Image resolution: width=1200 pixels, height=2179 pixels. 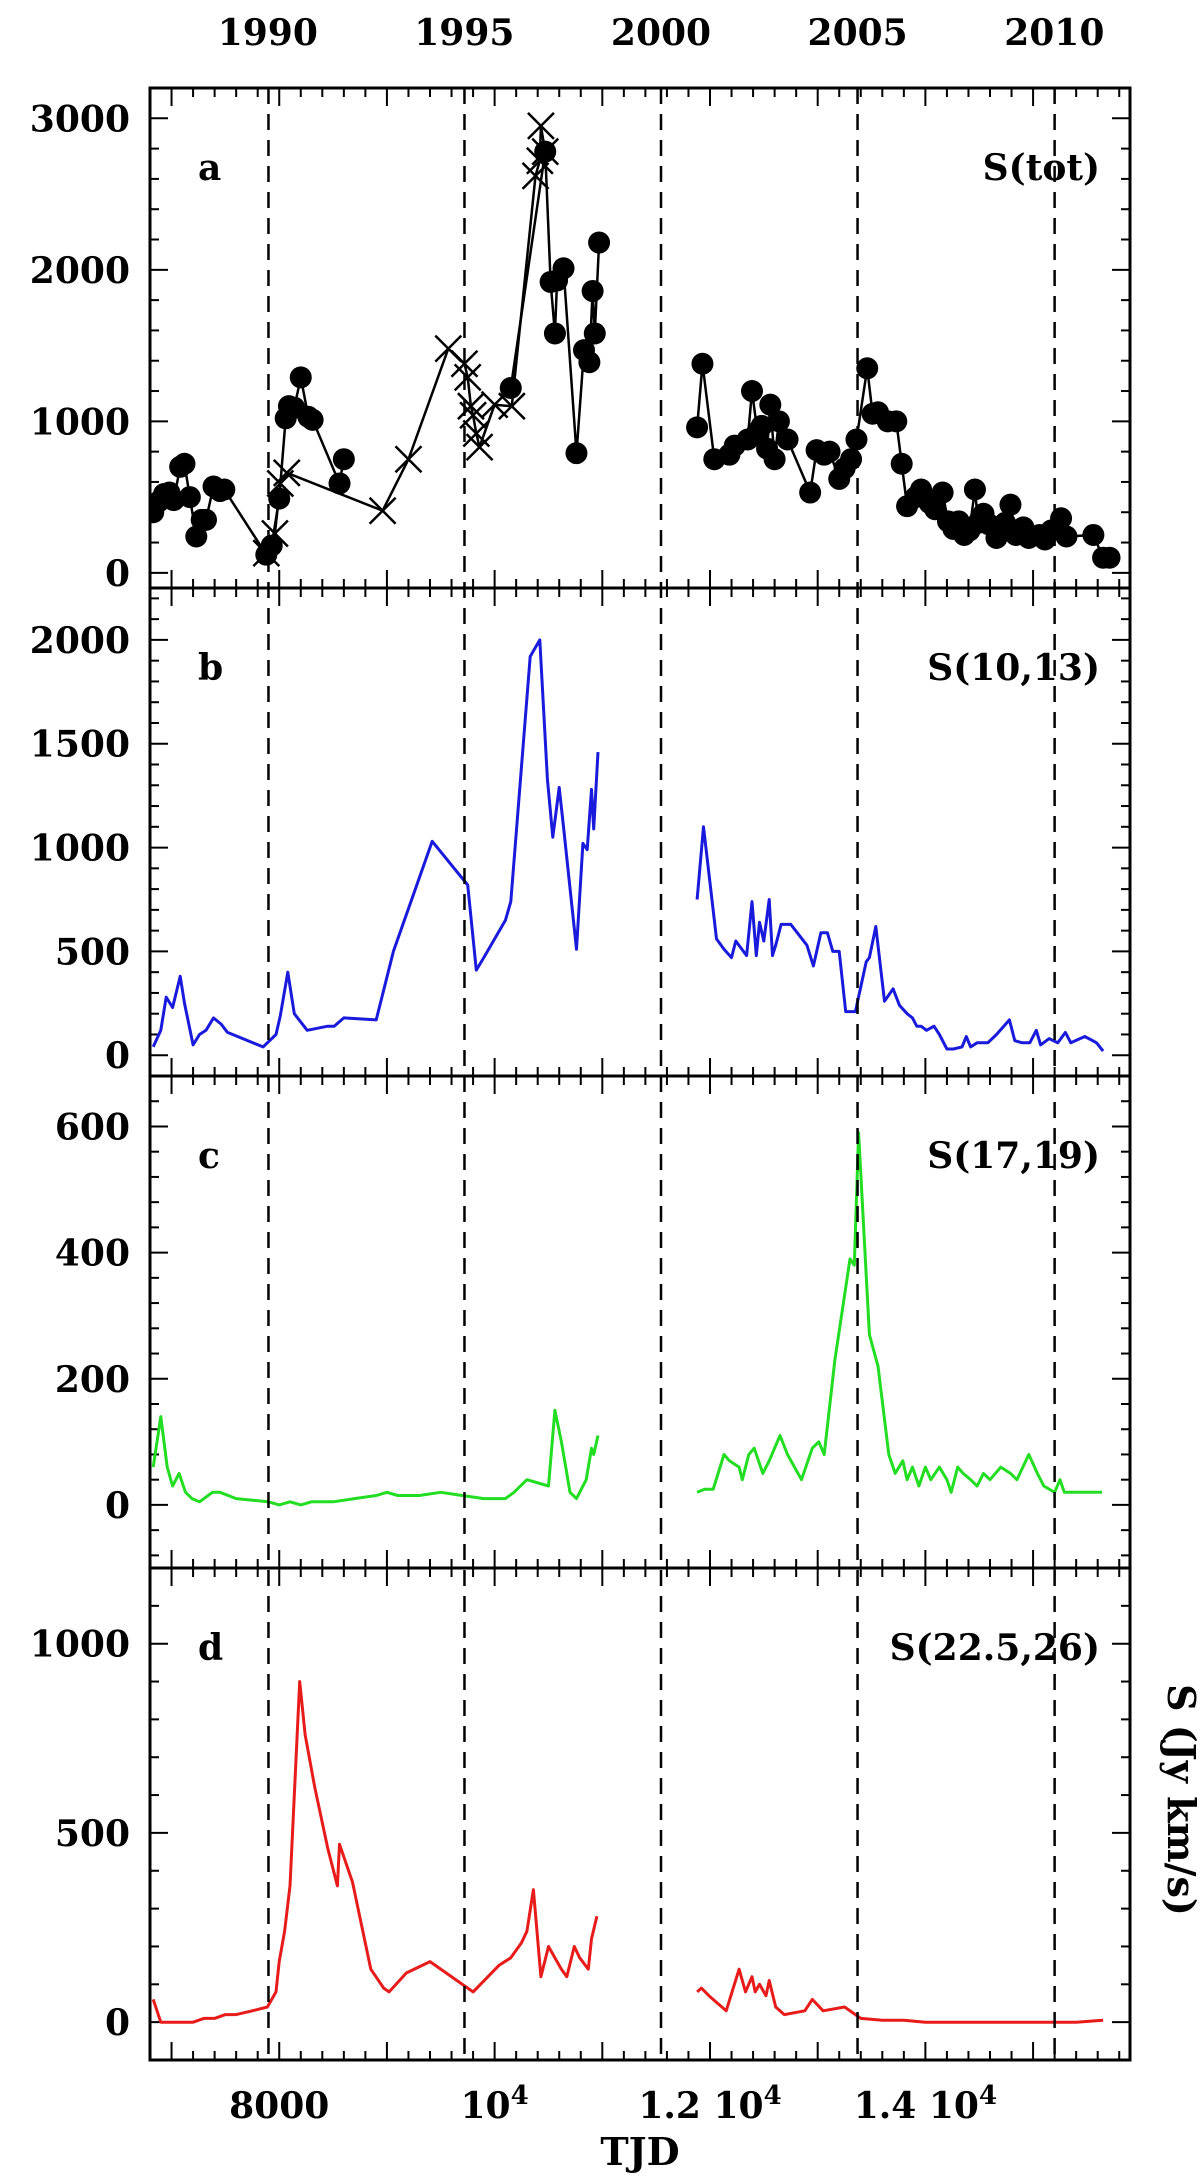 I want to click on panel-data-c, so click(x=626, y=1319).